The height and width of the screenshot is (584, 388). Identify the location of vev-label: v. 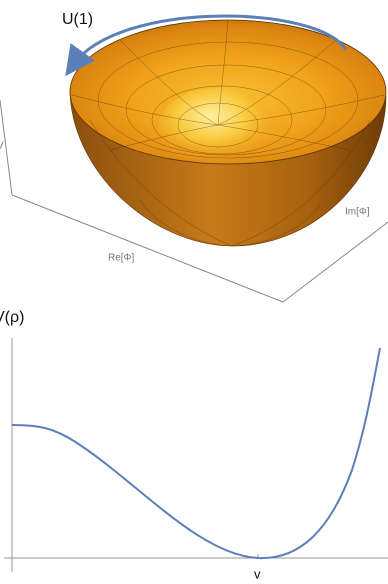
(257, 573).